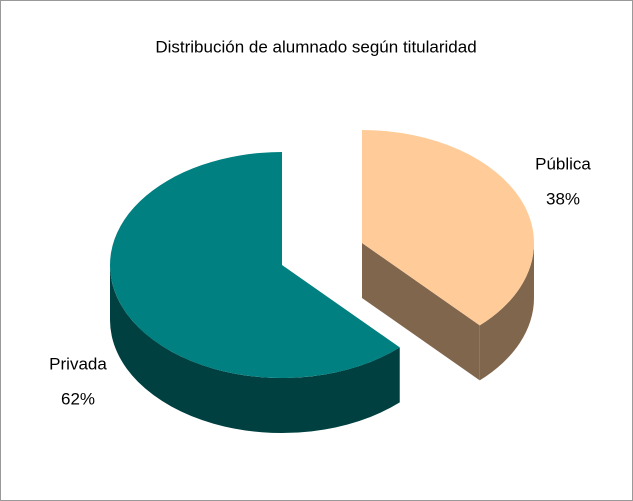  Describe the element at coordinates (78, 363) in the screenshot. I see `slice-label: Privada` at that location.